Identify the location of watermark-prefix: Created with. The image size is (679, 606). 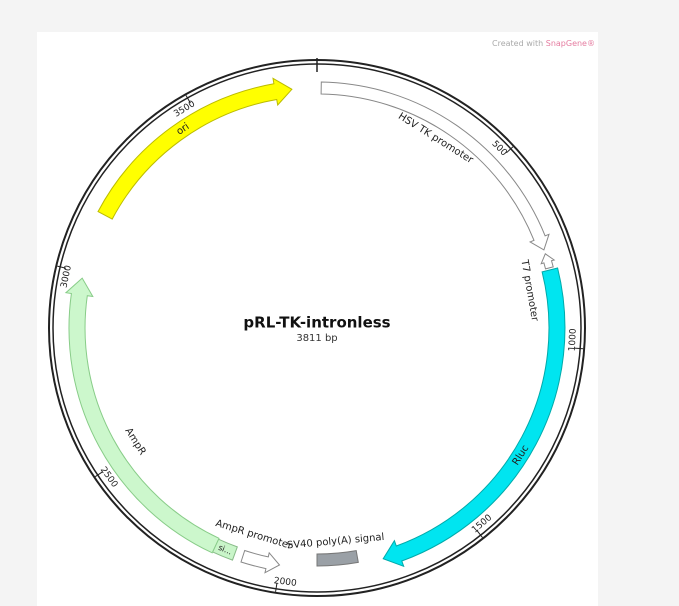
(517, 43).